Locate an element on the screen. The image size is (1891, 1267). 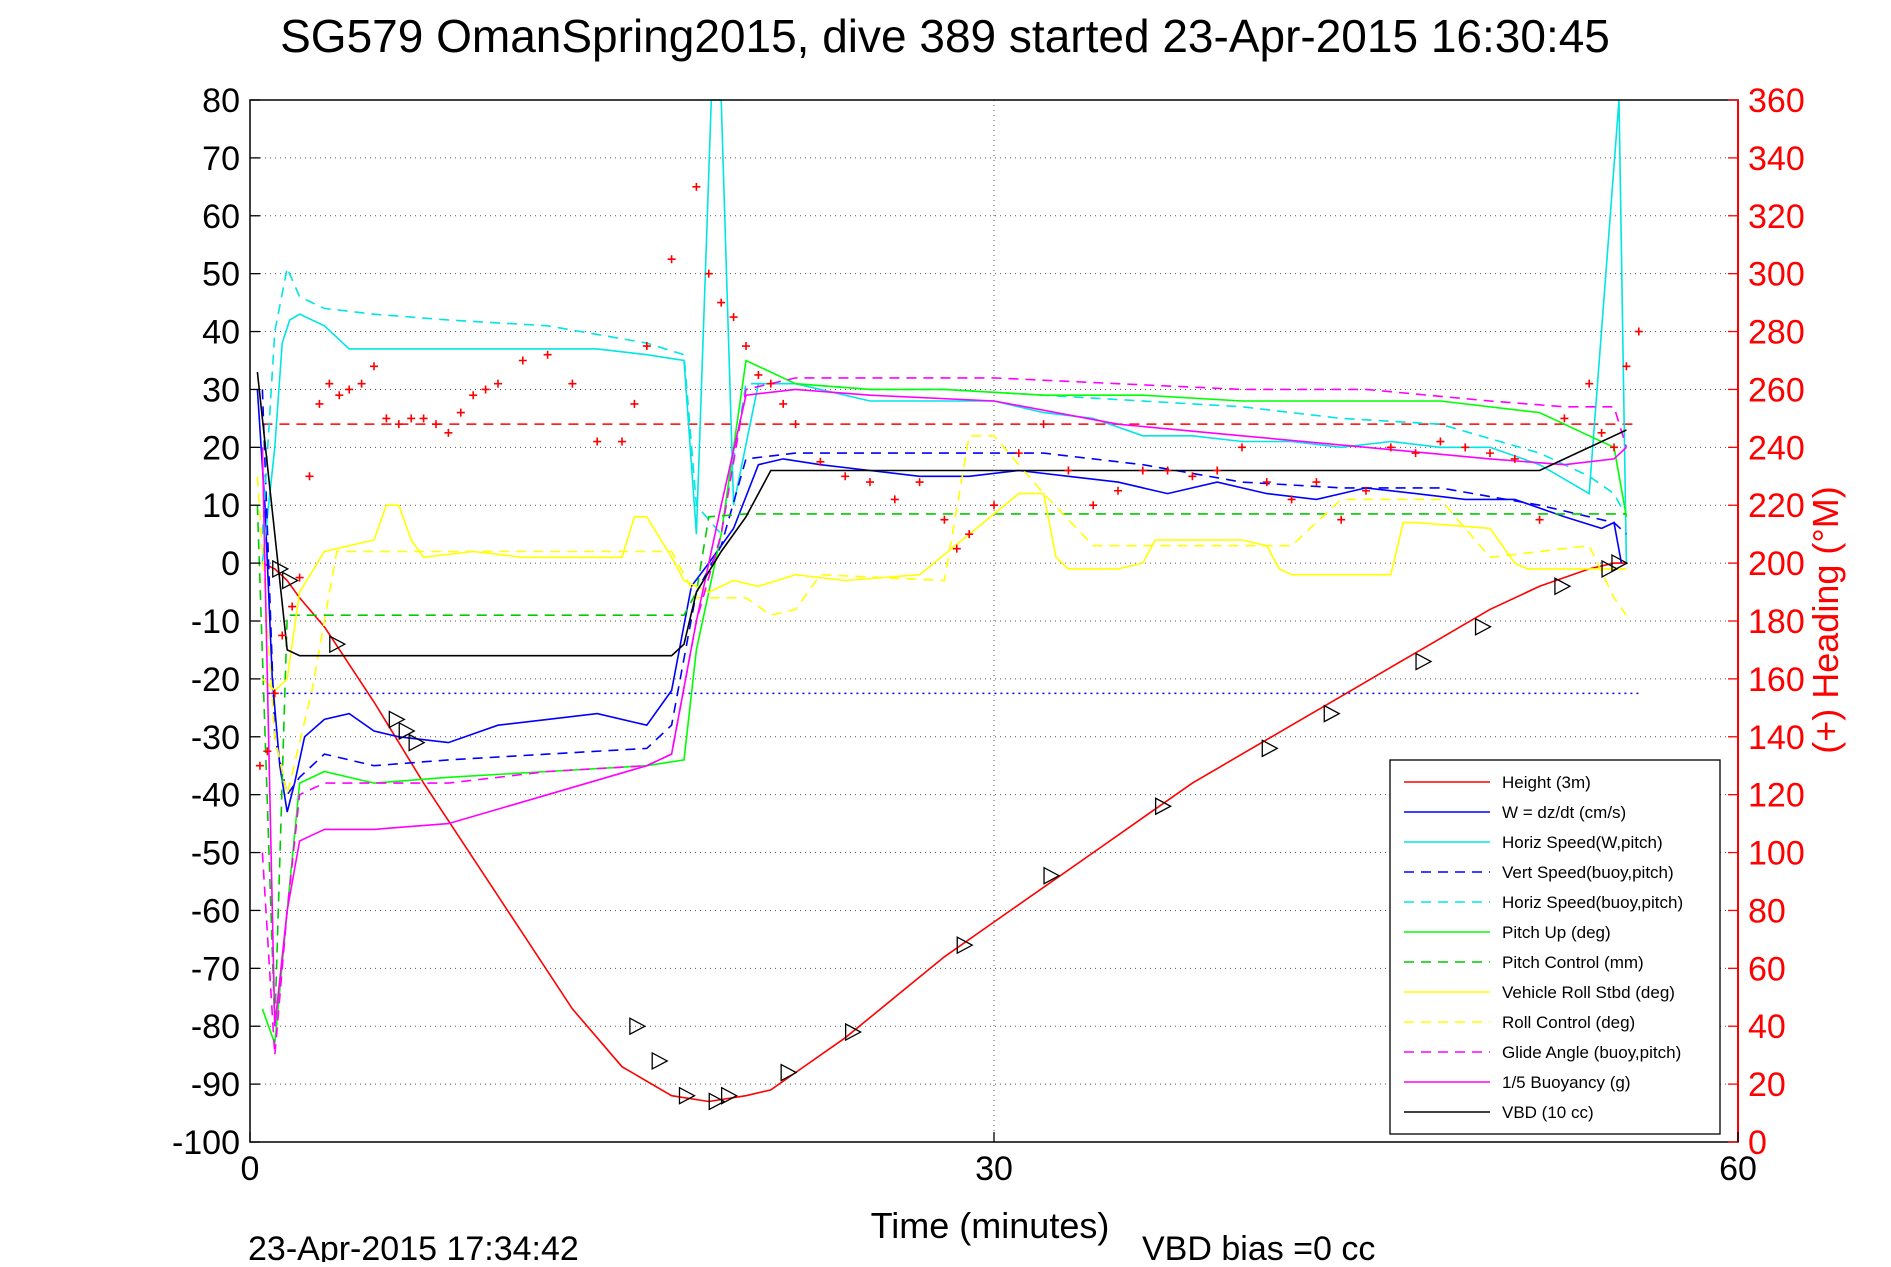
legend-label: W = dz/dt (cm/s) is located at coordinates (1564, 812).